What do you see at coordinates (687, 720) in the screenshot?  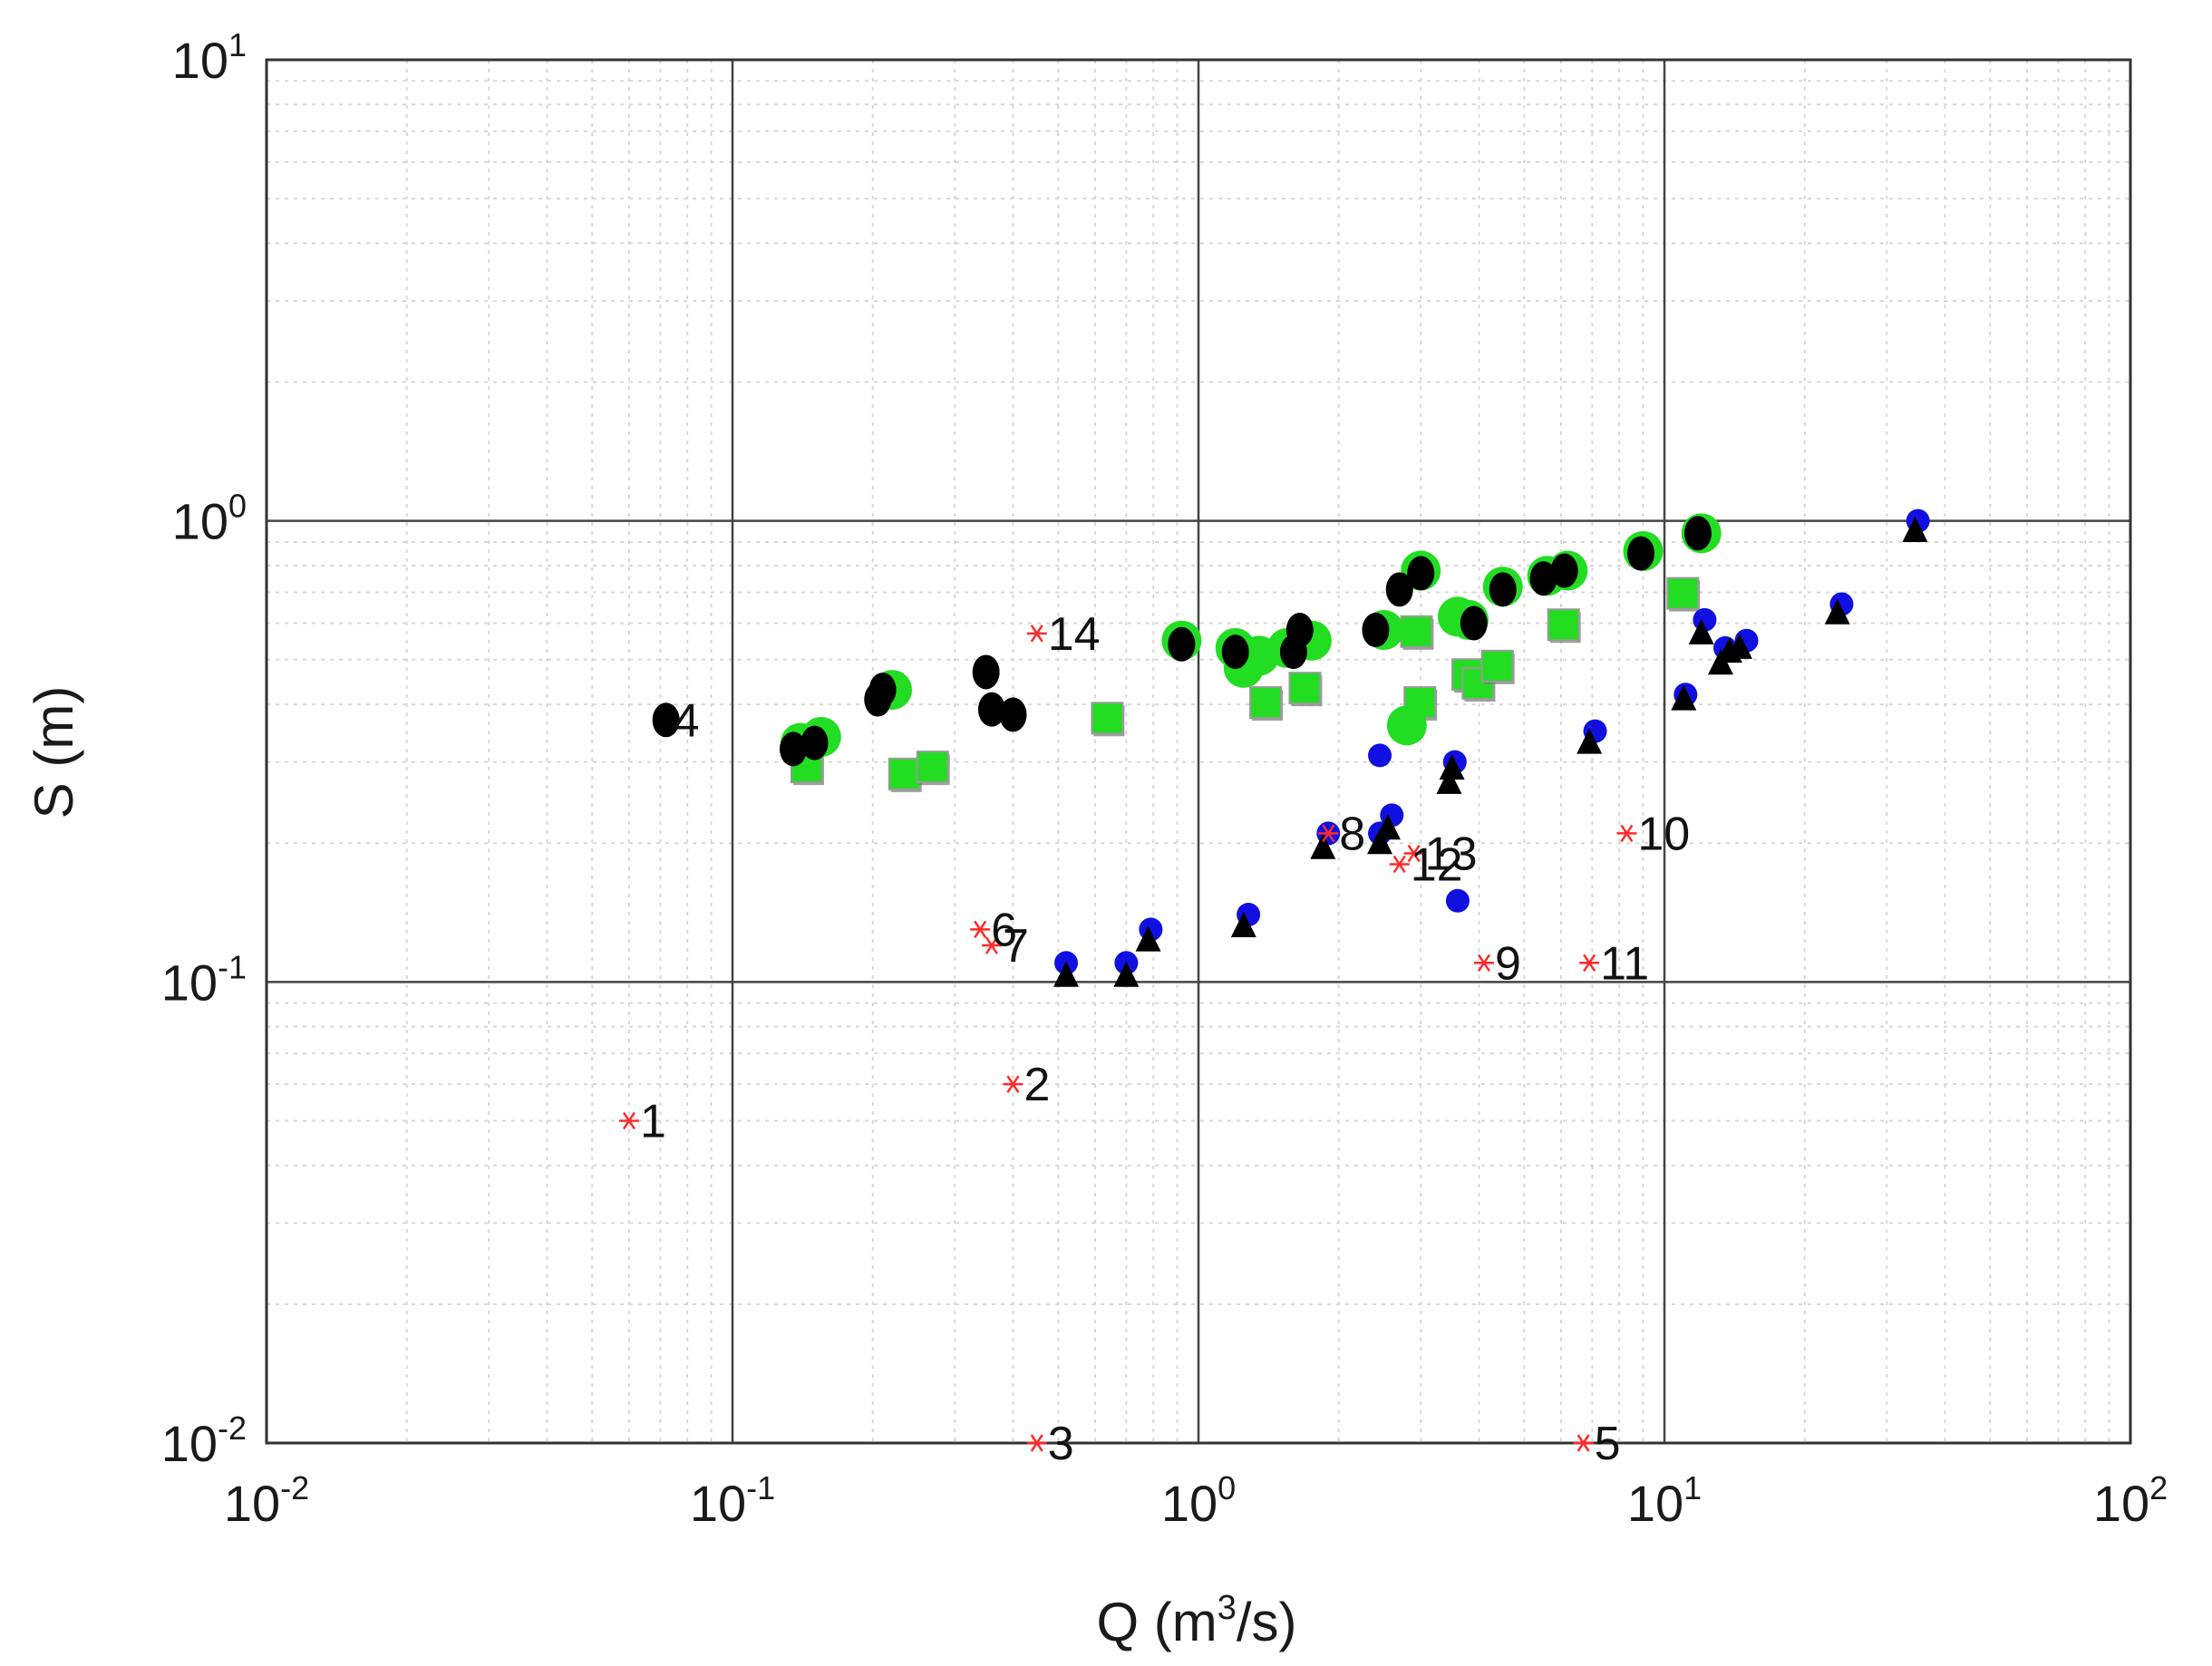 I see `measured-point-label: 4` at bounding box center [687, 720].